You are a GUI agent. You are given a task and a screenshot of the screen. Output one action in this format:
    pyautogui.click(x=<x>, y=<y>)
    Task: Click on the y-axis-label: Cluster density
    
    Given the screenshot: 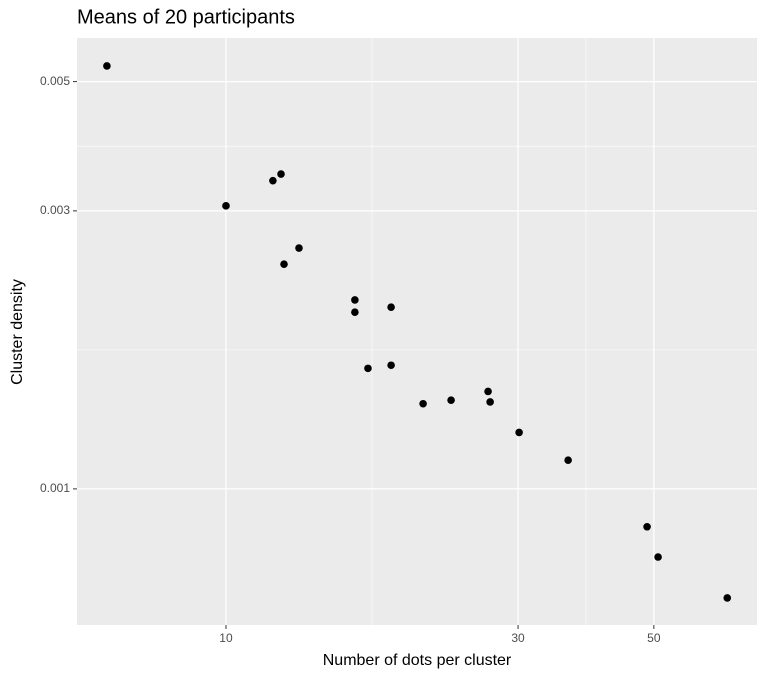 What is the action you would take?
    pyautogui.click(x=17, y=332)
    